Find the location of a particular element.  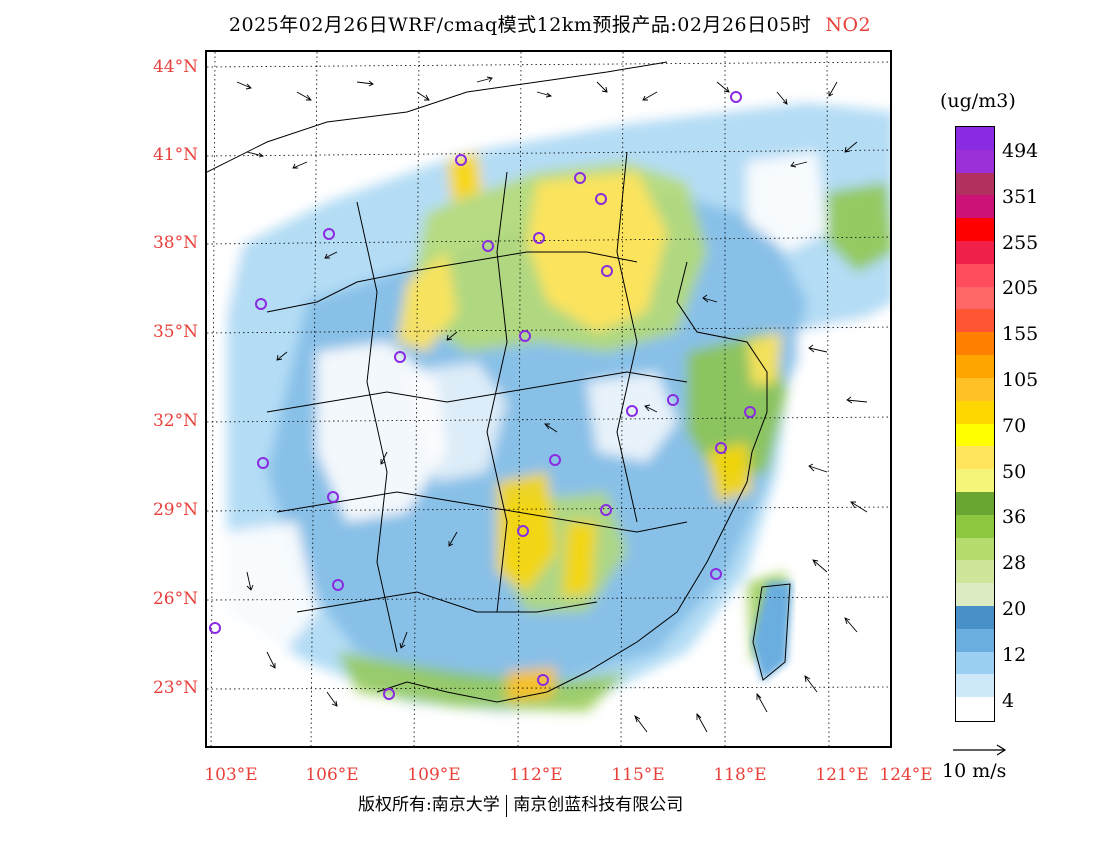

lat-label-41: 41°N is located at coordinates (175, 155).